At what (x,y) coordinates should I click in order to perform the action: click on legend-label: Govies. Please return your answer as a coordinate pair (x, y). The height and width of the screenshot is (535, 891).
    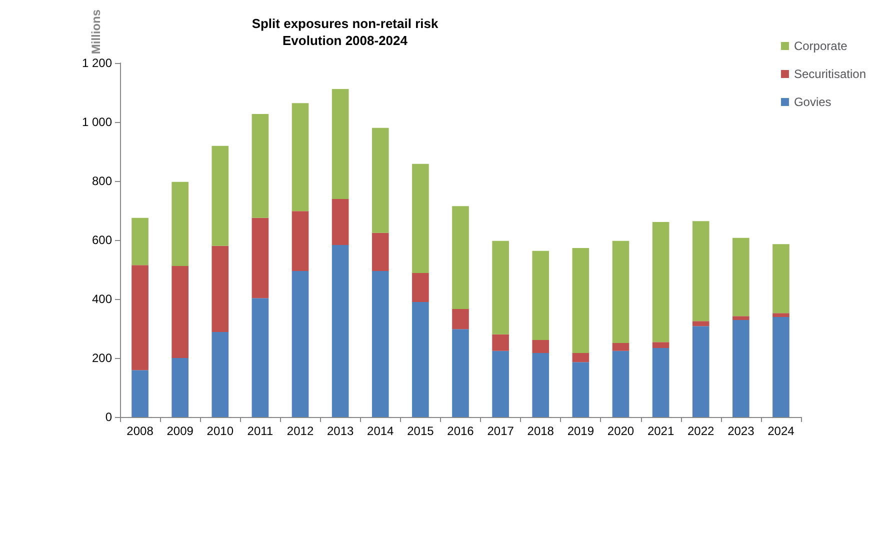
    Looking at the image, I should click on (813, 102).